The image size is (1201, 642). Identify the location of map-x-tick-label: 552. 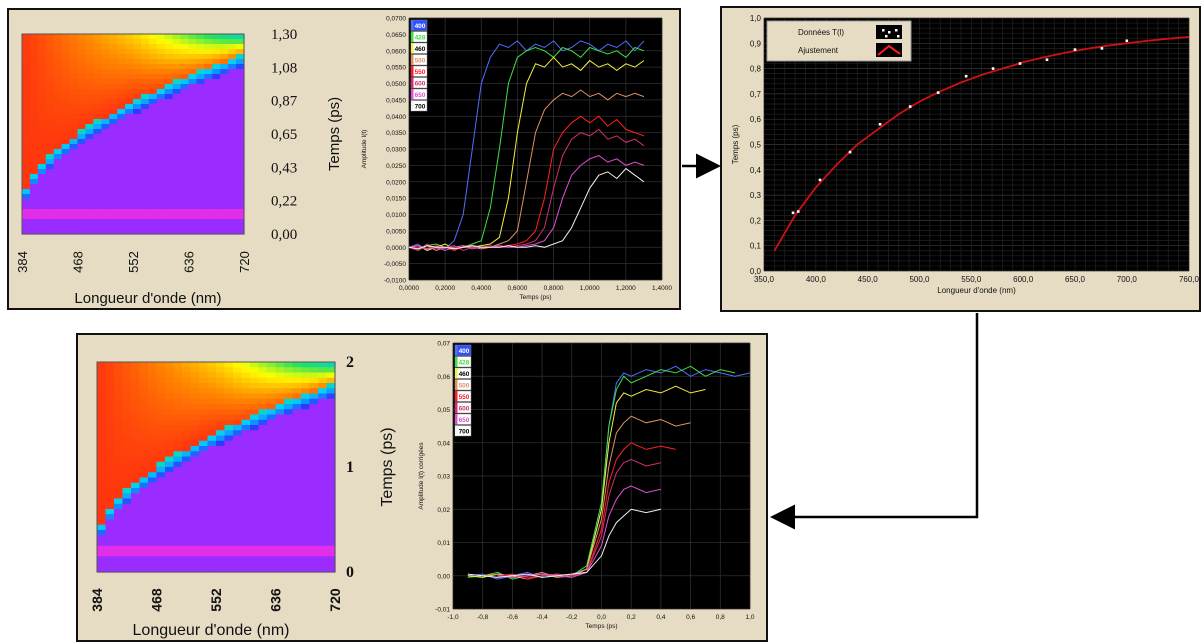
(133, 262).